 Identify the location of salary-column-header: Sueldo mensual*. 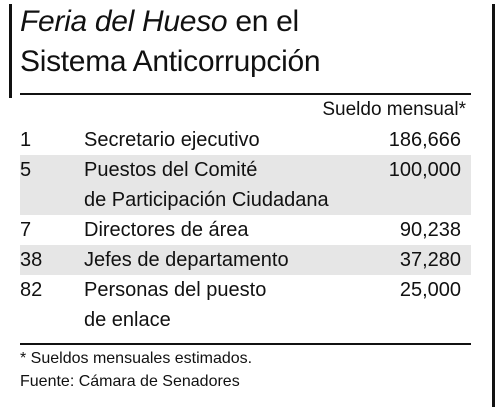
(394, 109).